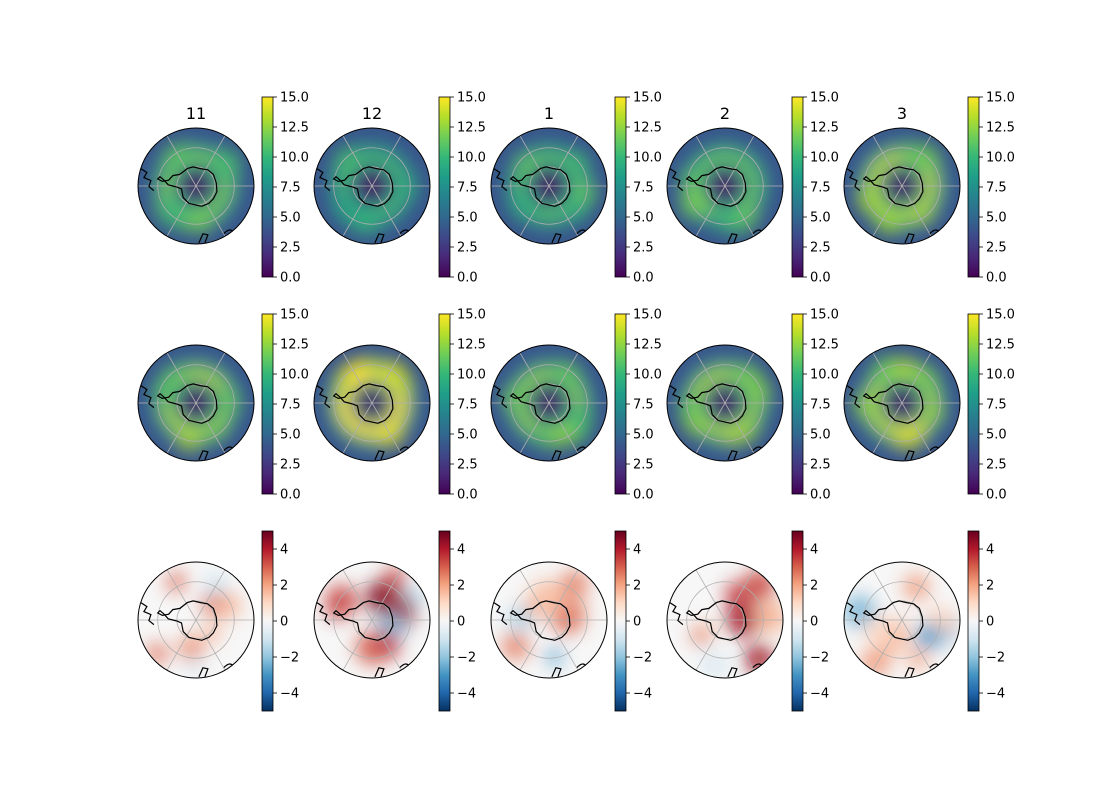  I want to click on map-panel: 11, so click(196, 174).